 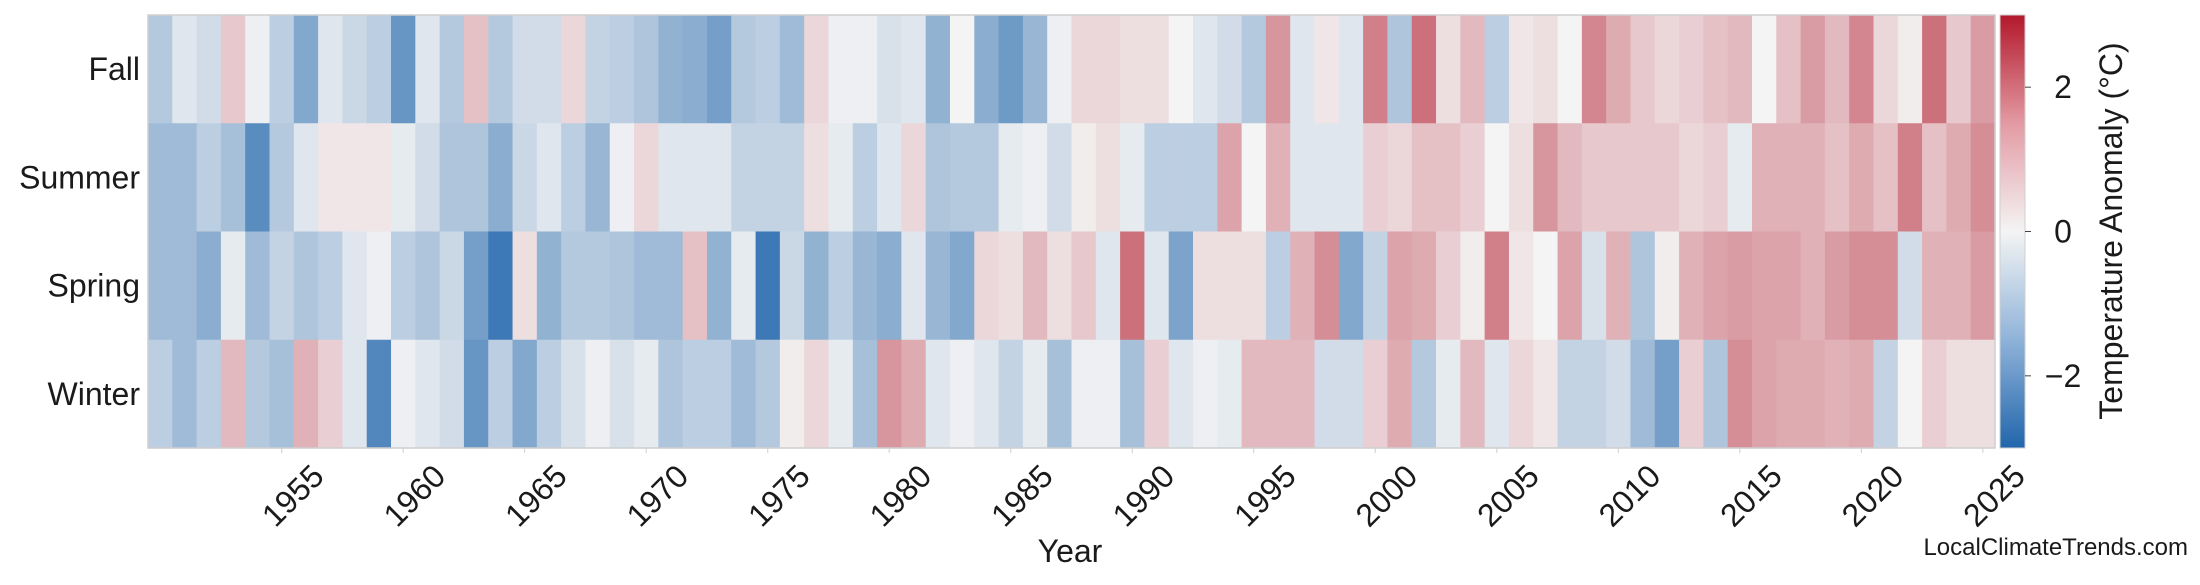 I want to click on x-tick-label-2025: 2025, so click(x=1994, y=496).